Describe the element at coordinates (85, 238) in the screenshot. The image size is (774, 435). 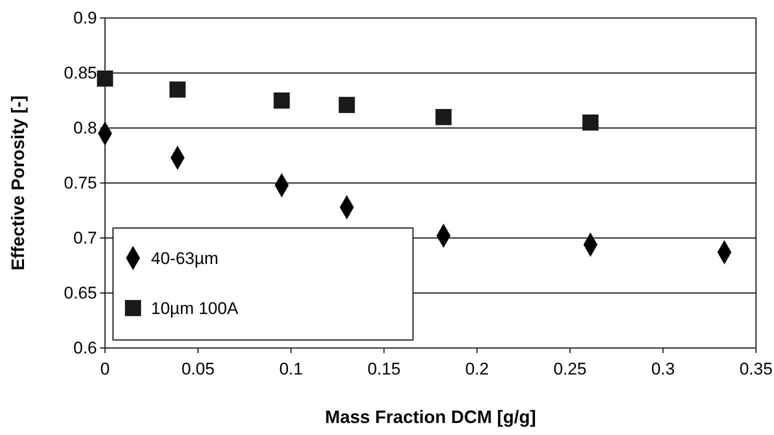
I see `y-tick-label: 0.7` at that location.